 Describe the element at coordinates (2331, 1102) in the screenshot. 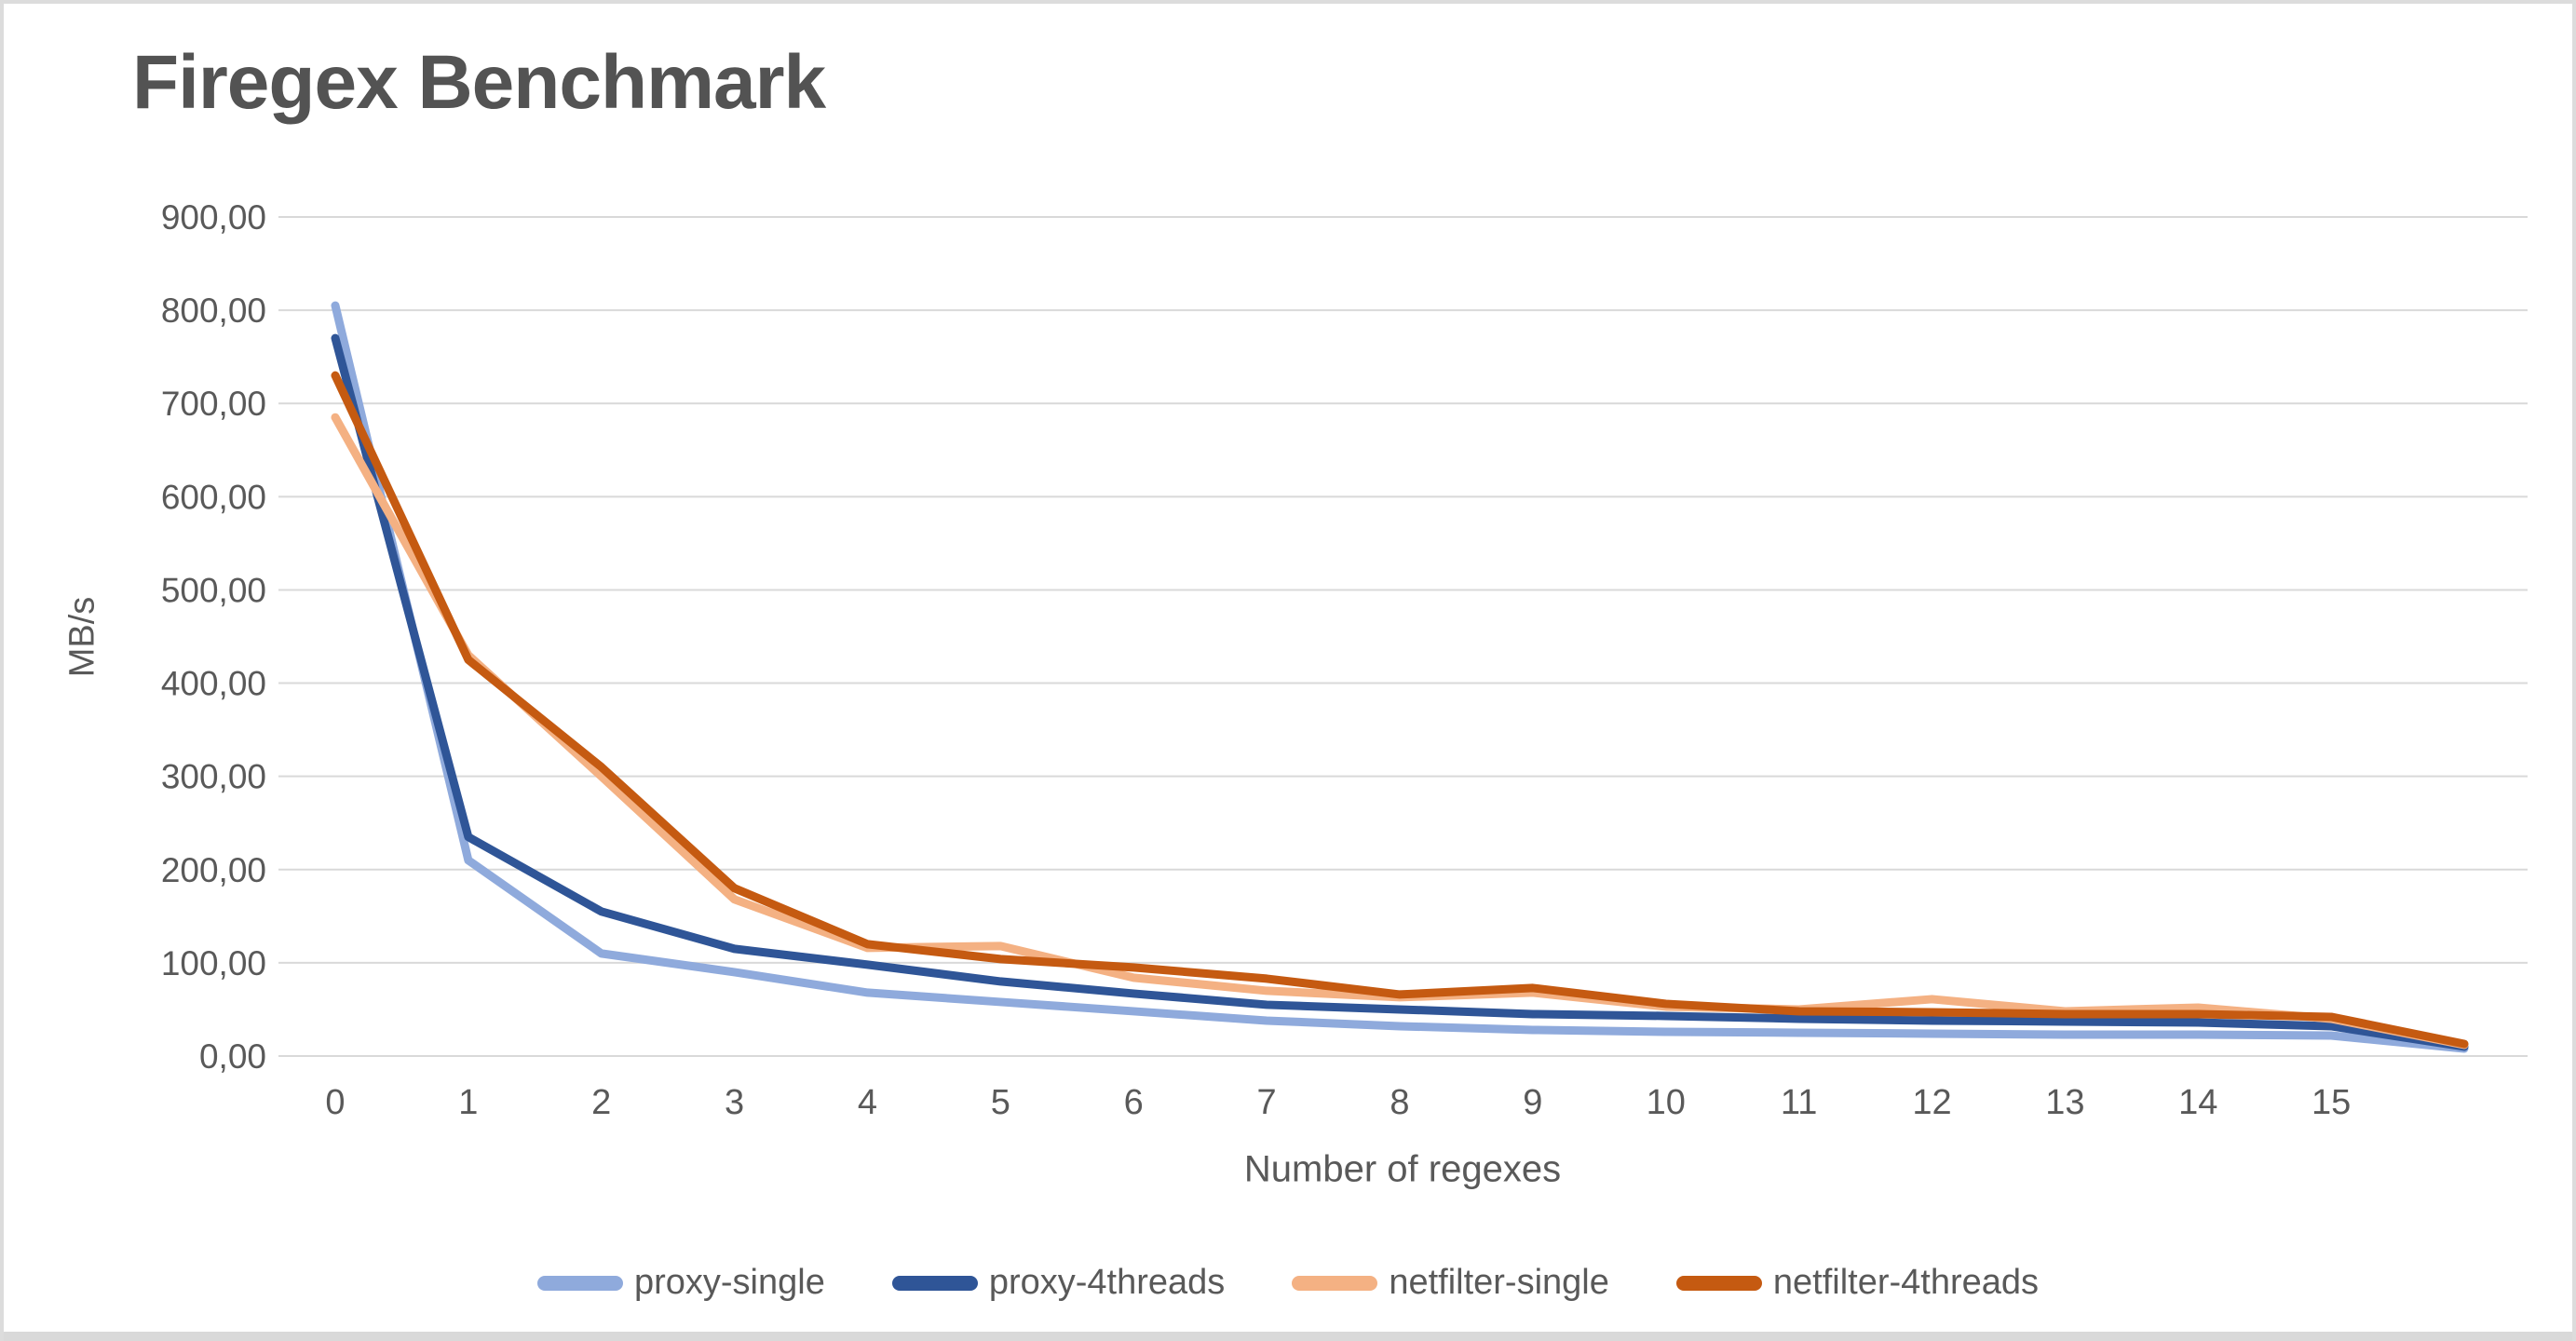

I see `x-tick-label: 15` at that location.